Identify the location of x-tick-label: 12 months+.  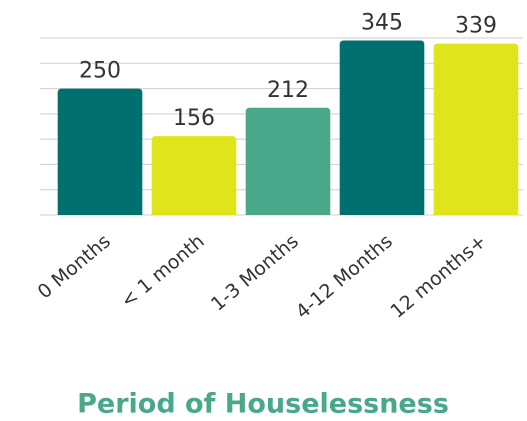
(438, 276).